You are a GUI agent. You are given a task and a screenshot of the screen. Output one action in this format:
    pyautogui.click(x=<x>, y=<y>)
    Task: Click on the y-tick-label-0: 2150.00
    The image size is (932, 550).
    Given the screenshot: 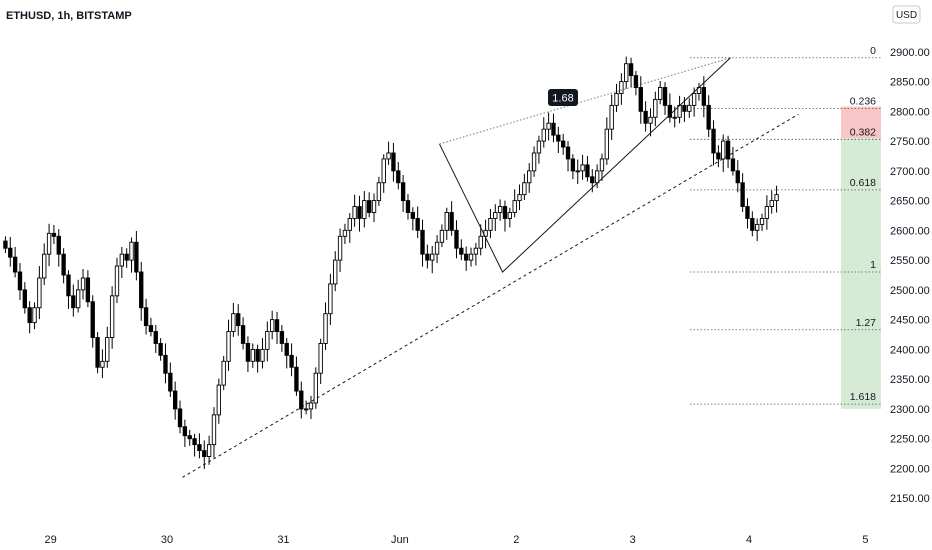 What is the action you would take?
    pyautogui.click(x=910, y=499)
    